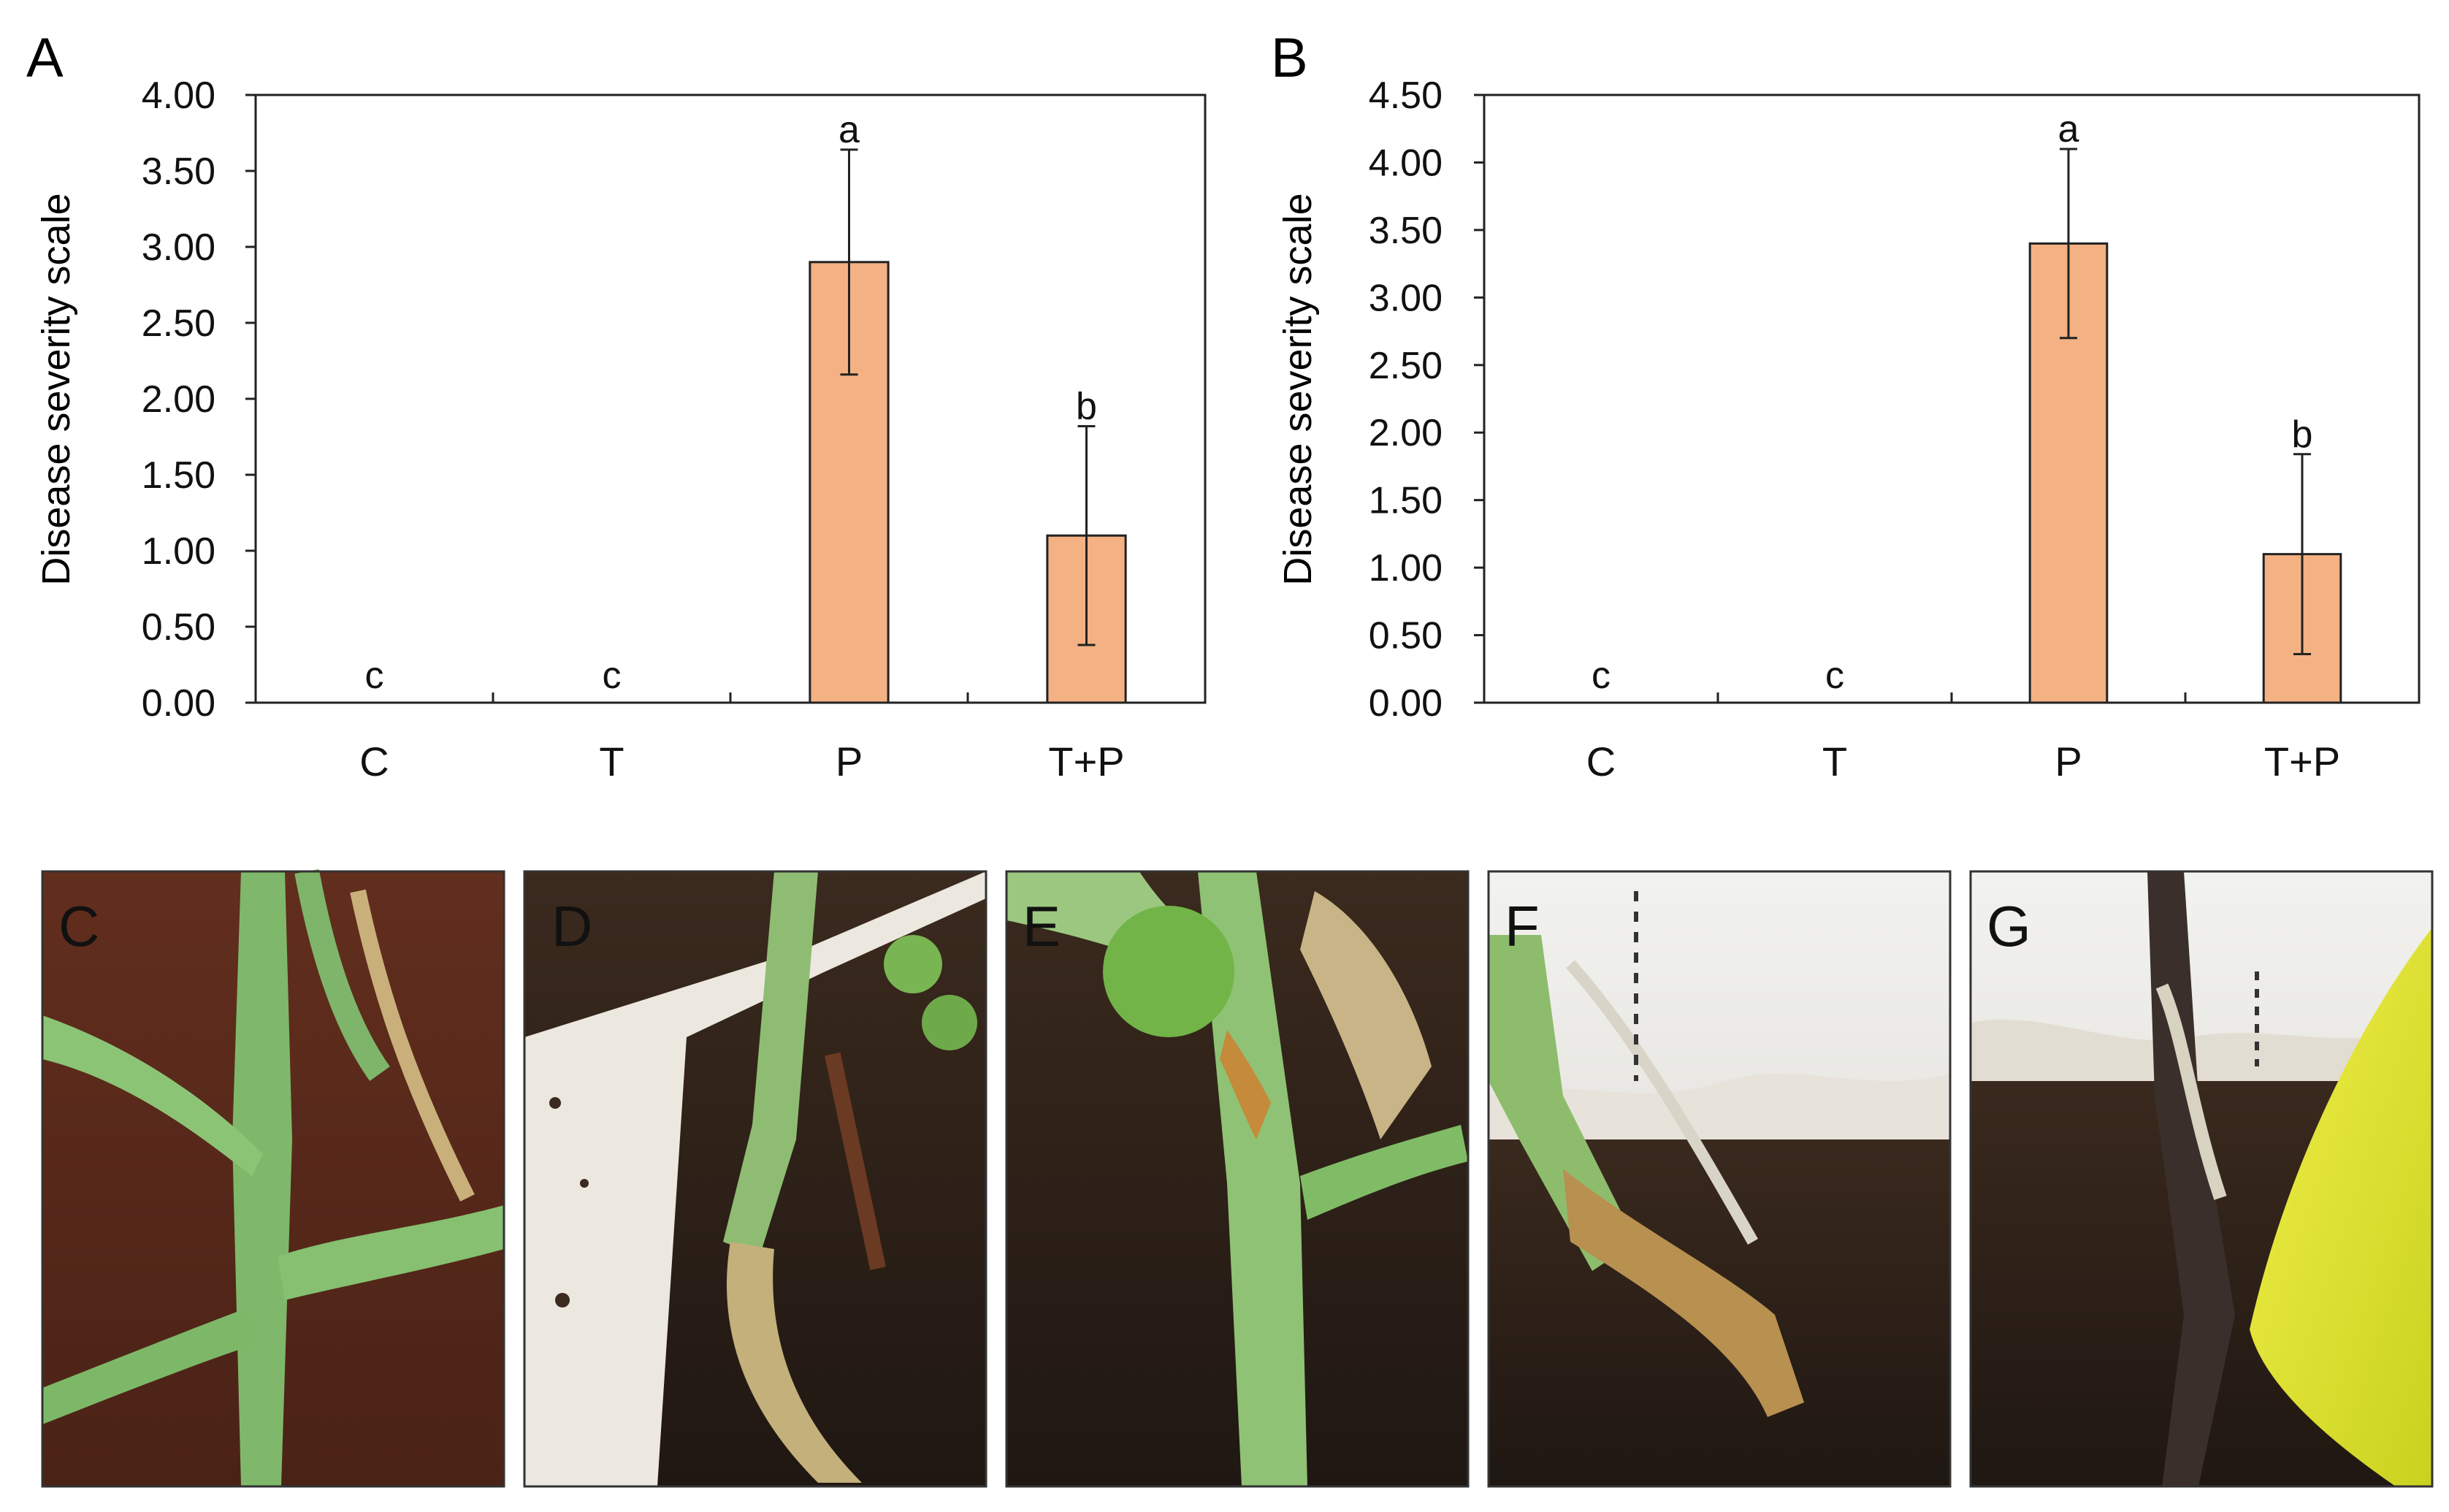 The height and width of the screenshot is (1512, 2449). Describe the element at coordinates (45, 58) in the screenshot. I see `panel-label-a: A` at that location.